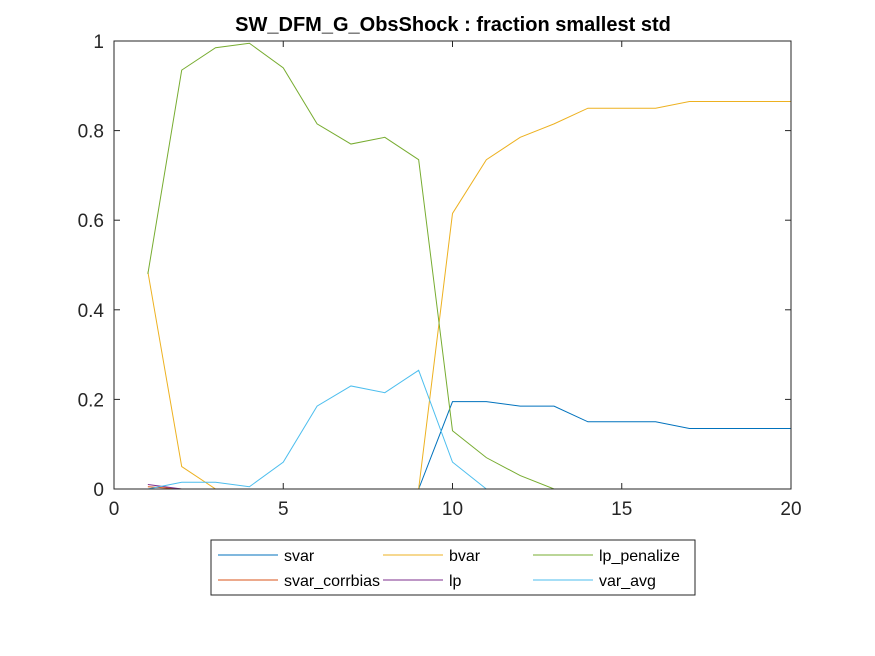  I want to click on y-tick-label: 0.2, so click(91, 400).